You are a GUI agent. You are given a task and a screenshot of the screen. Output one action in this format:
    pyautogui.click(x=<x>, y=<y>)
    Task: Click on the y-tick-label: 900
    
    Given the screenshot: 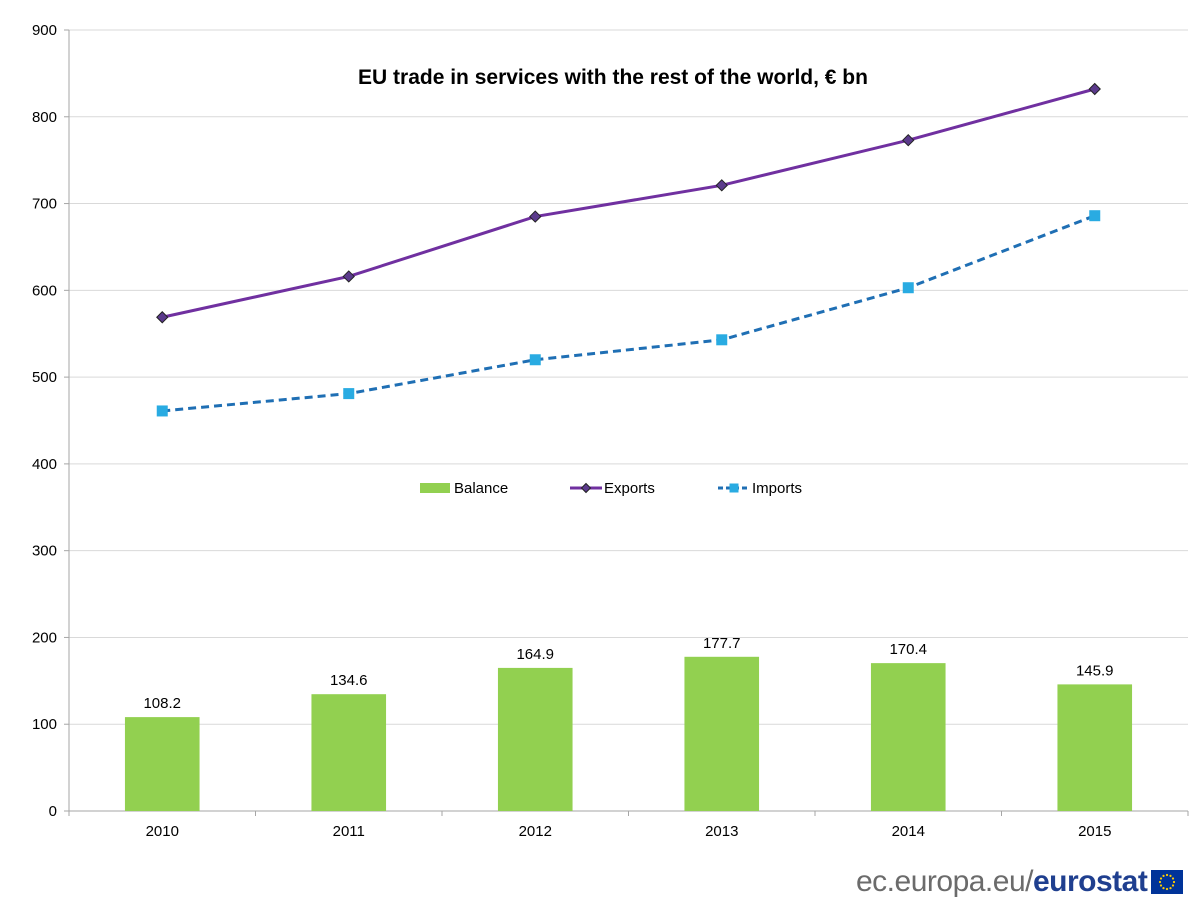 What is the action you would take?
    pyautogui.click(x=44, y=30)
    